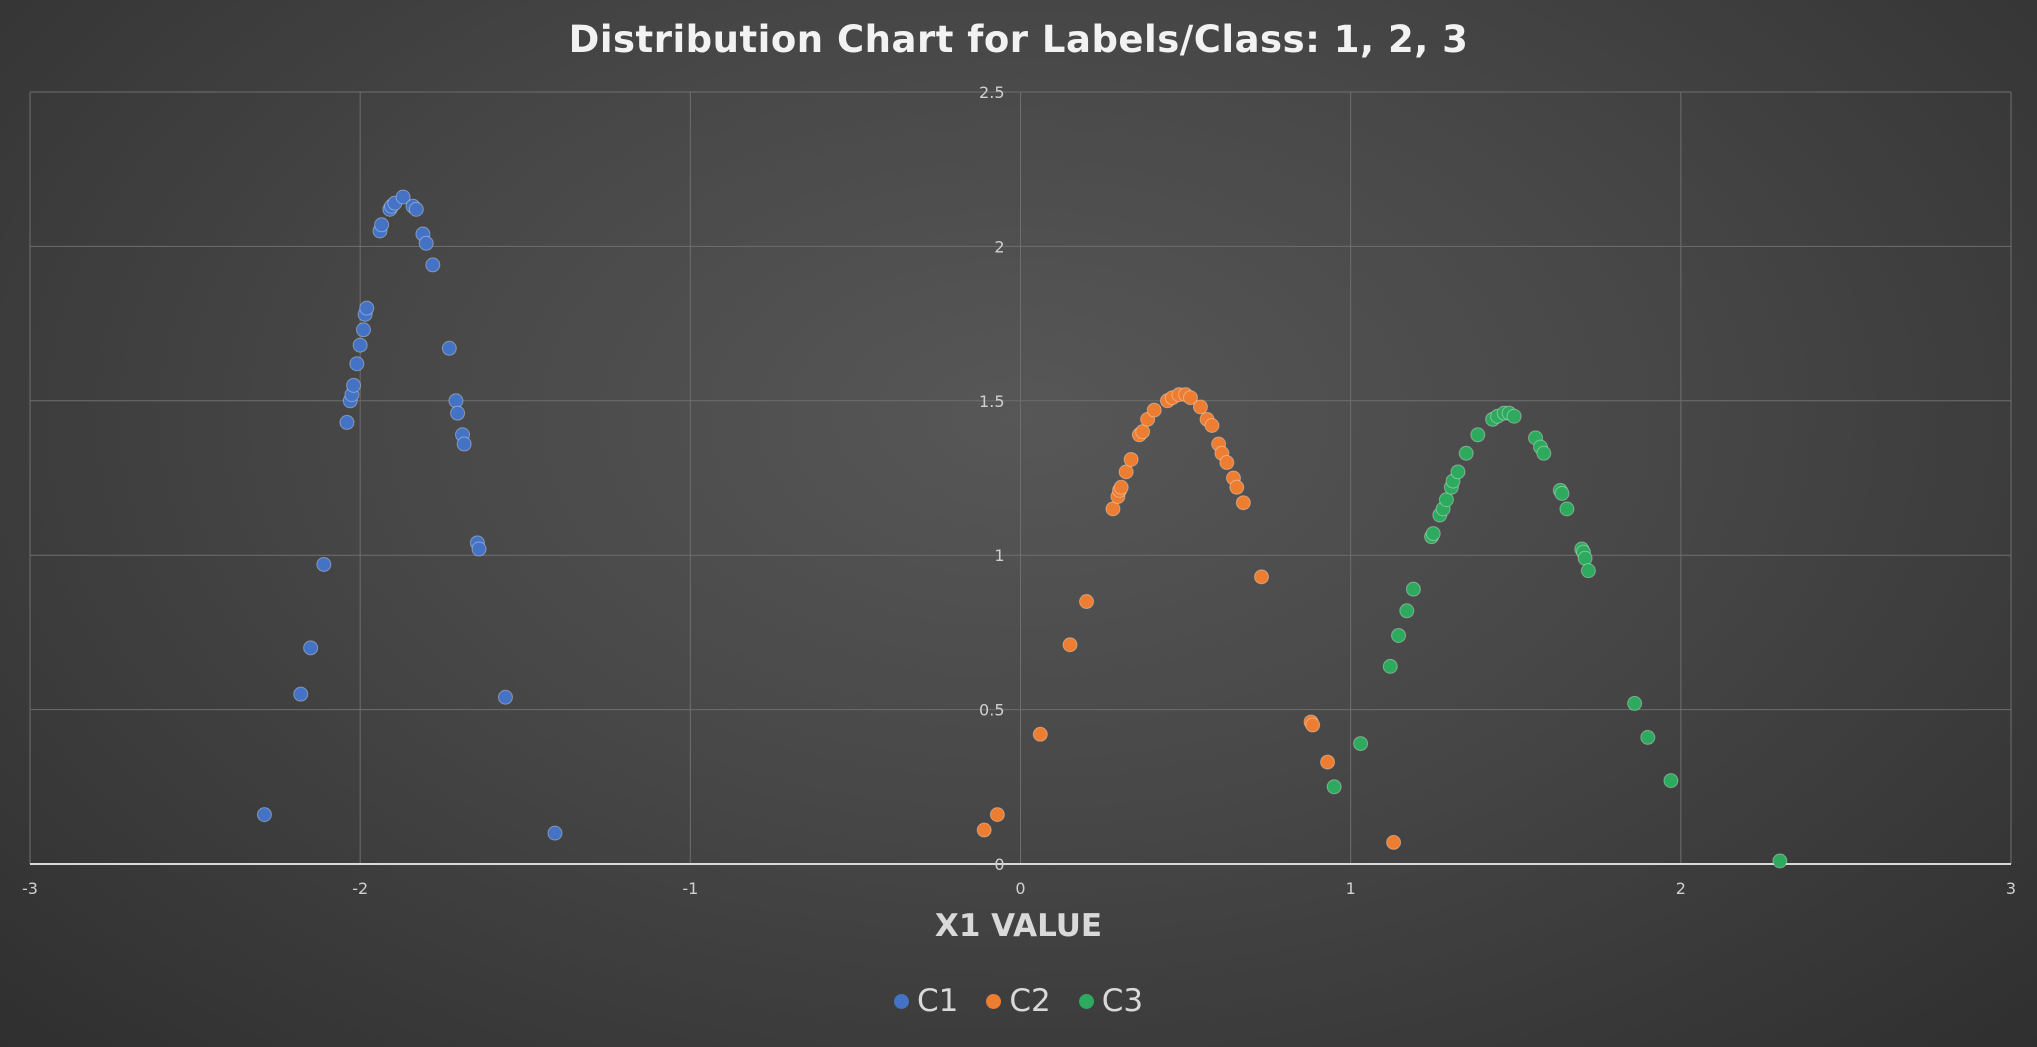 The width and height of the screenshot is (2037, 1047). What do you see at coordinates (1122, 1001) in the screenshot?
I see `legend-label-c3: C3` at bounding box center [1122, 1001].